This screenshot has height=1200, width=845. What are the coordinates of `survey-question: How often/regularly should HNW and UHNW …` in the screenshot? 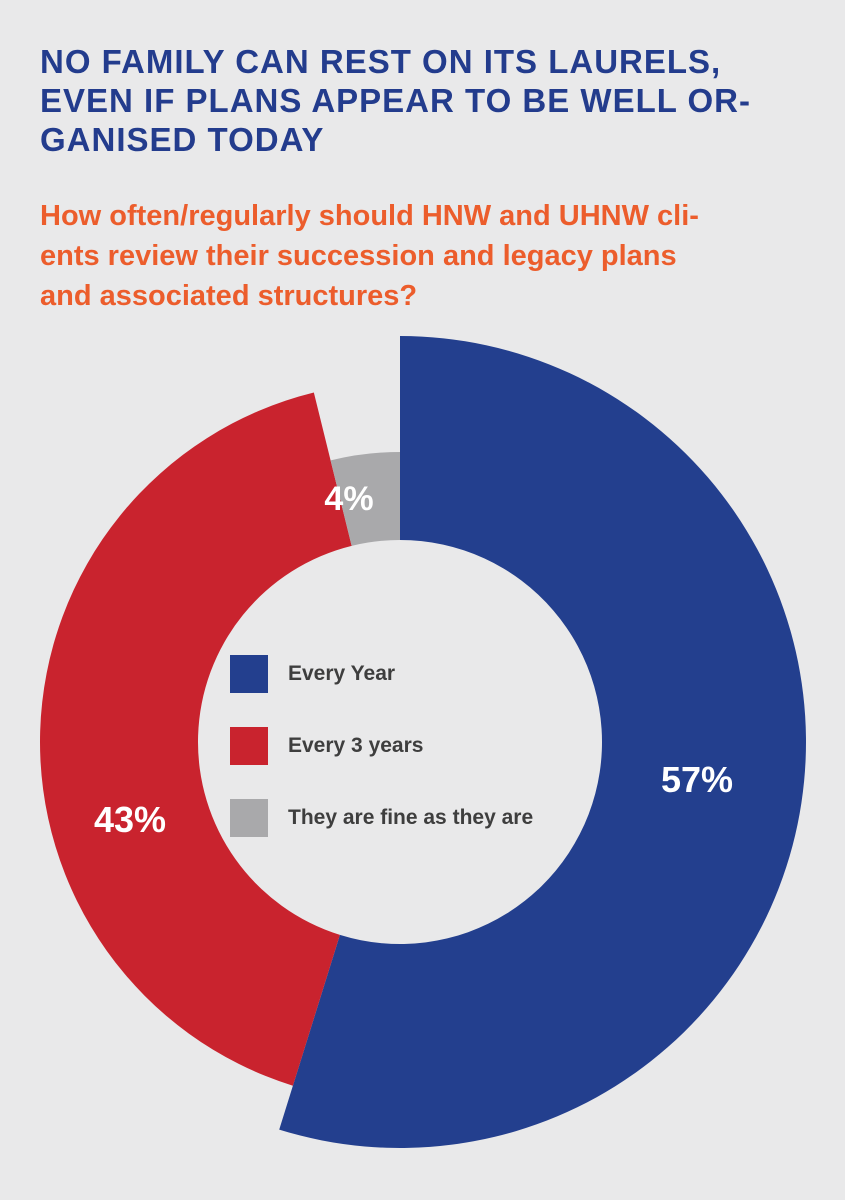 It's located at (425, 256).